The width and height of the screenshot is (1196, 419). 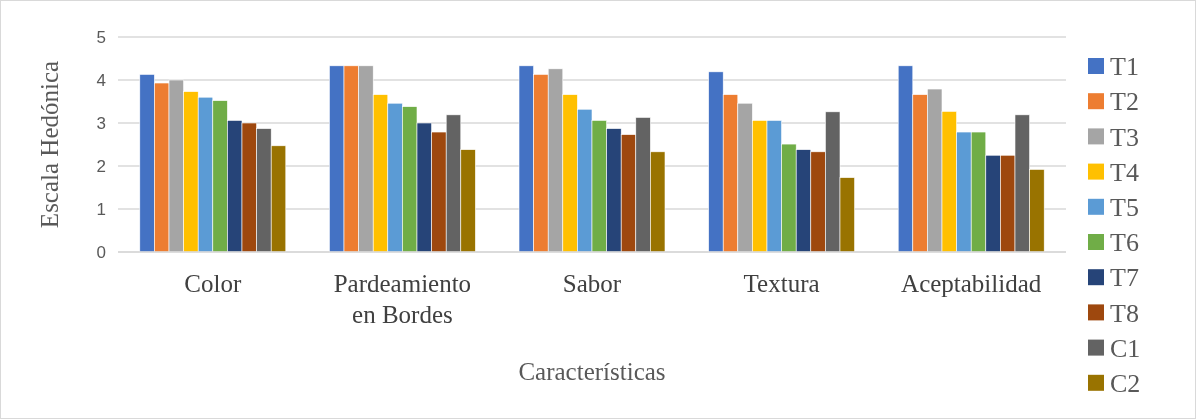 What do you see at coordinates (101, 123) in the screenshot?
I see `y-tick-label: 3` at bounding box center [101, 123].